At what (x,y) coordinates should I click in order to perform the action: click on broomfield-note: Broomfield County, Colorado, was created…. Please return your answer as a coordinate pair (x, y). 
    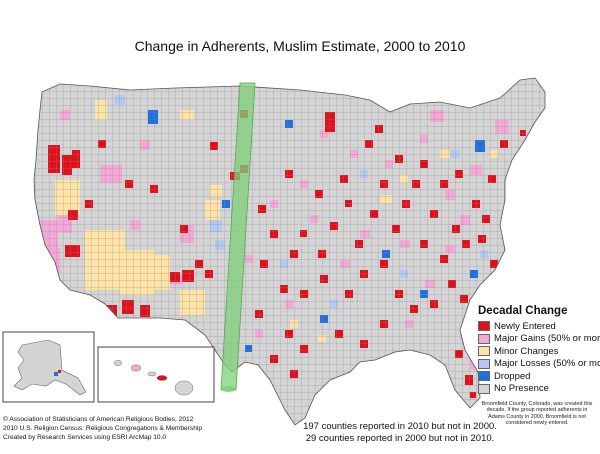
    Looking at the image, I should click on (537, 413).